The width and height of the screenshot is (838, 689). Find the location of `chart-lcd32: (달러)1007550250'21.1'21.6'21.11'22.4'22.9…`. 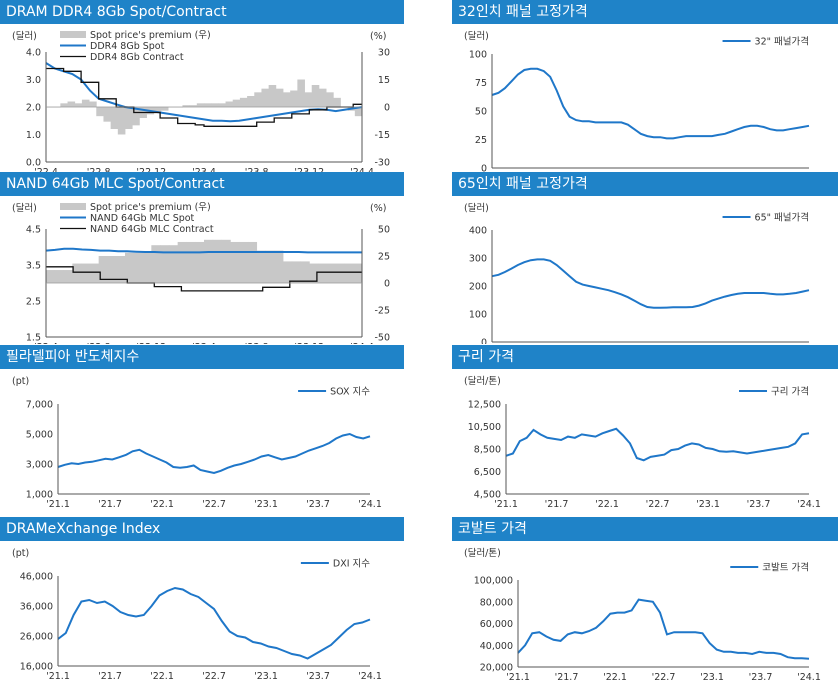

chart-lcd32: (달러)1007550250'21.1'21.6'21.11'22.4'22.9… is located at coordinates (637, 101).